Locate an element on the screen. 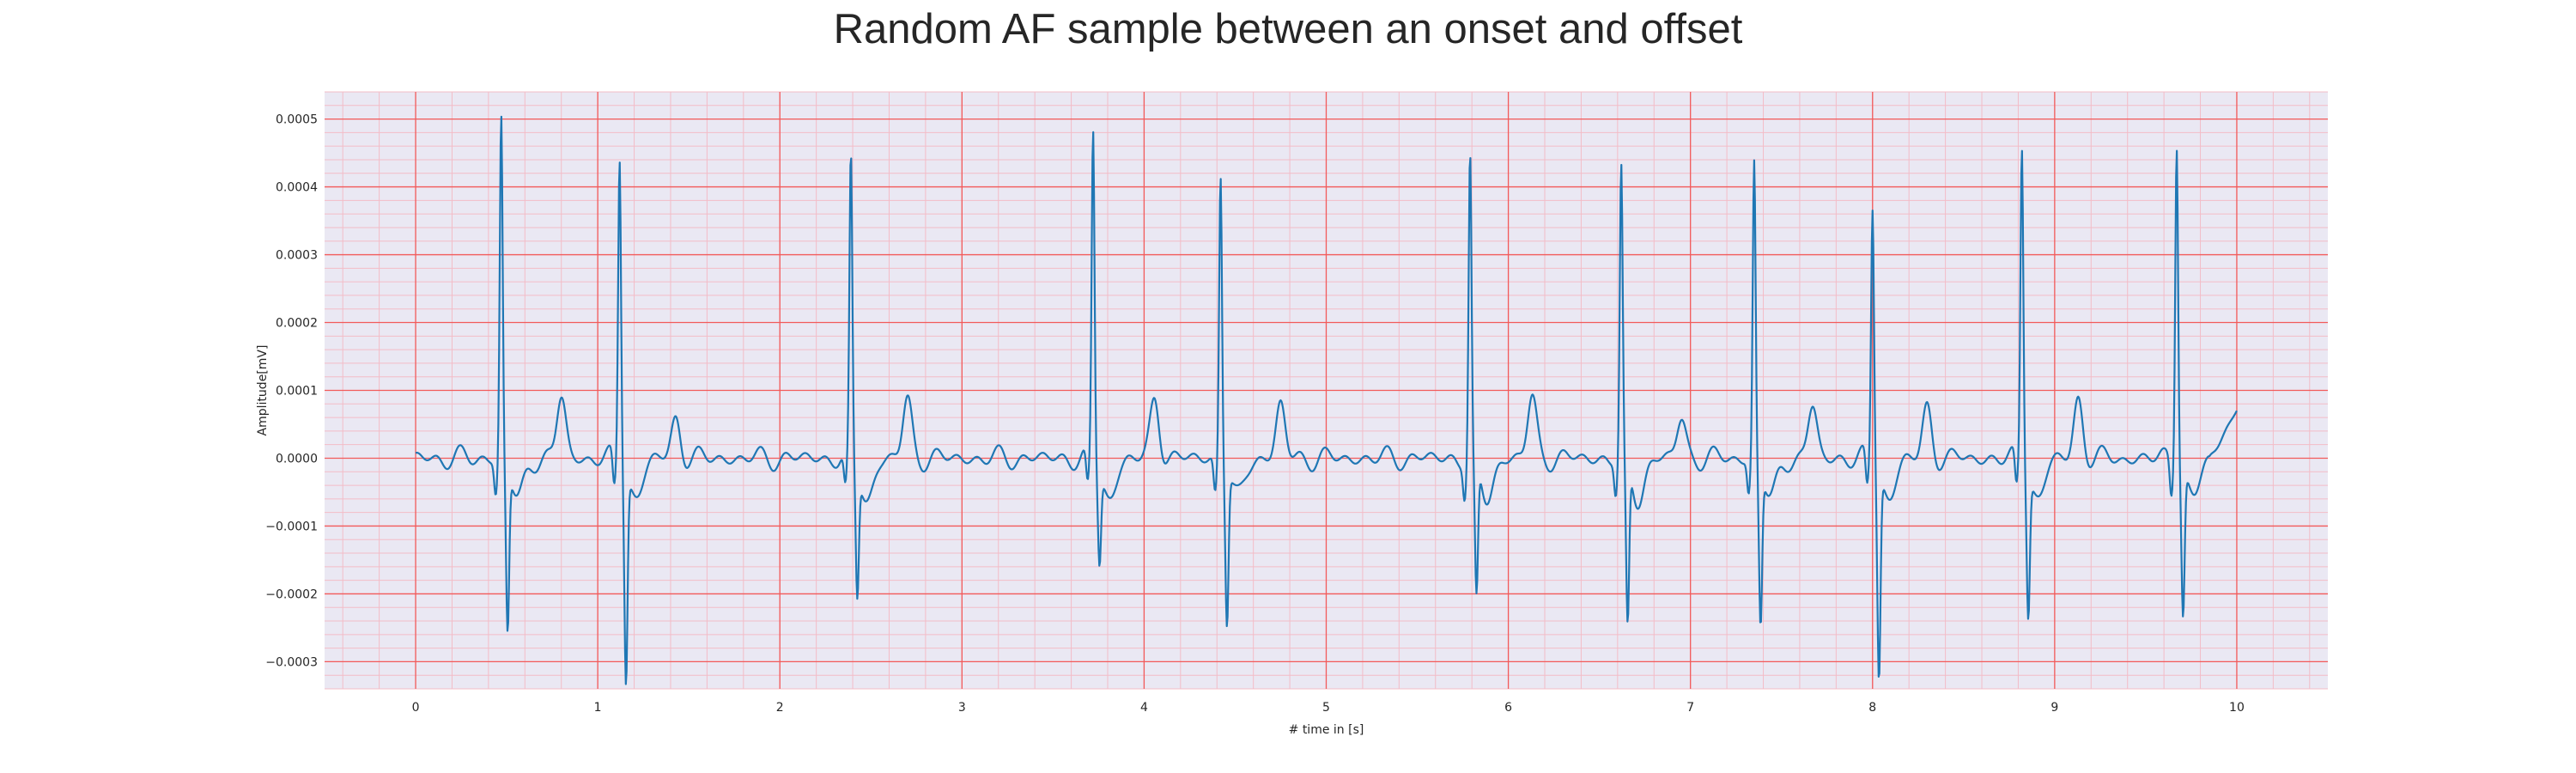 This screenshot has height=773, width=2576. y-tick-label: 0.0000 is located at coordinates (297, 459).